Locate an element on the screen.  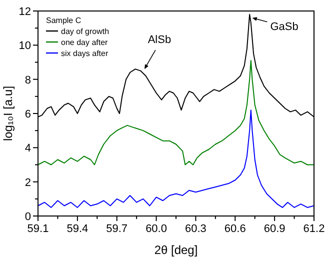
x-tick-label: 60.9 is located at coordinates (275, 229).